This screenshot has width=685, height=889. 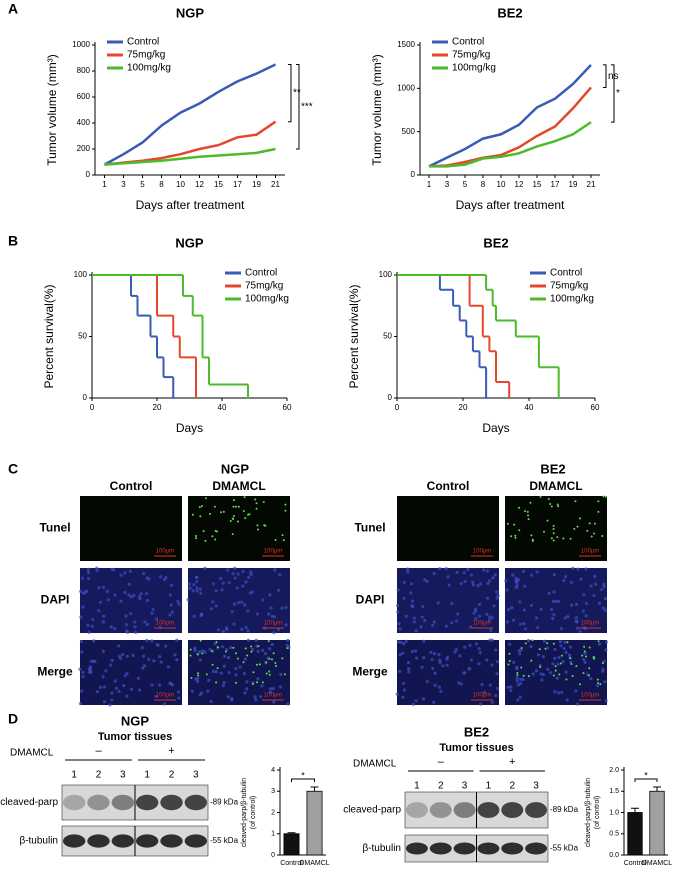 I want to click on x-tick-label: DMAMCL, so click(x=657, y=863).